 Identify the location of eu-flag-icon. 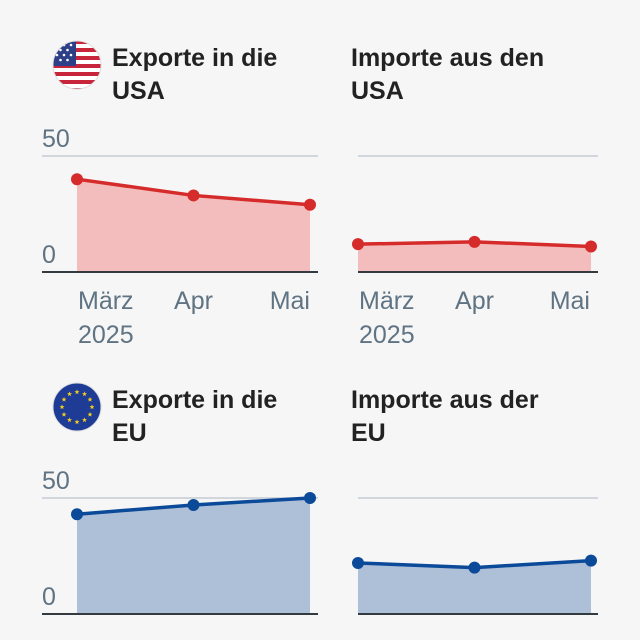
(77, 407).